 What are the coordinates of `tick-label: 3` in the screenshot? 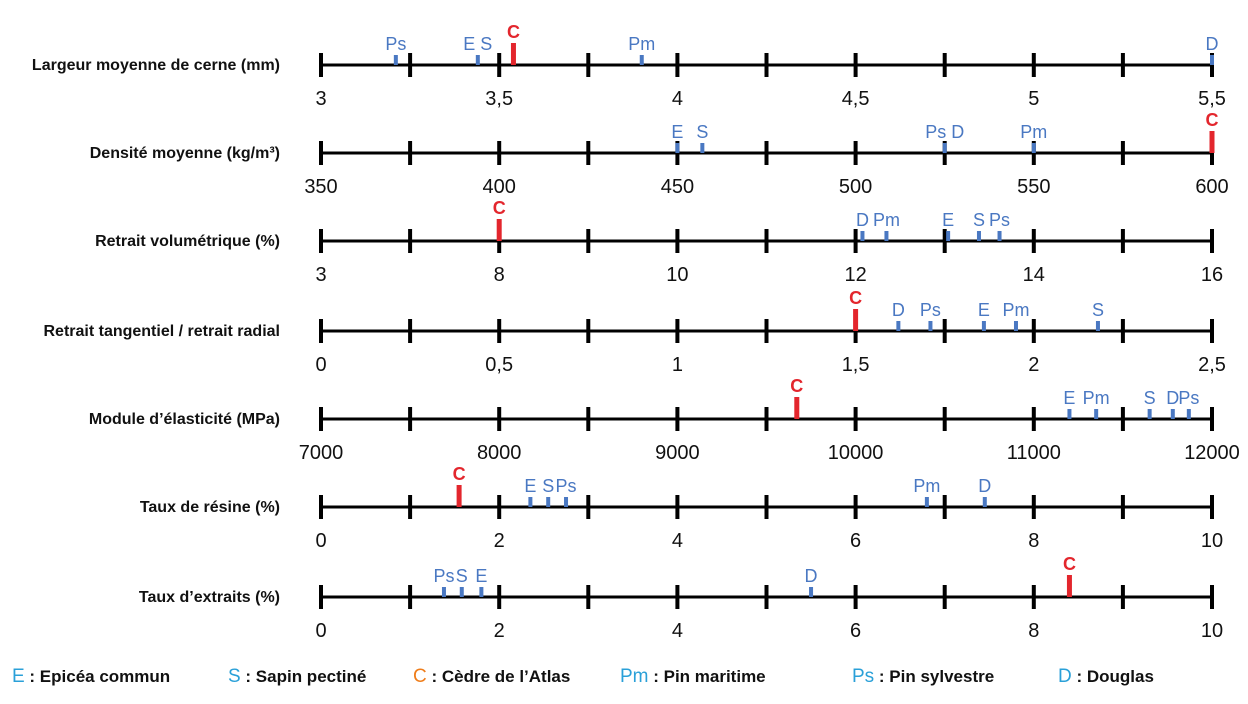 It's located at (320, 275).